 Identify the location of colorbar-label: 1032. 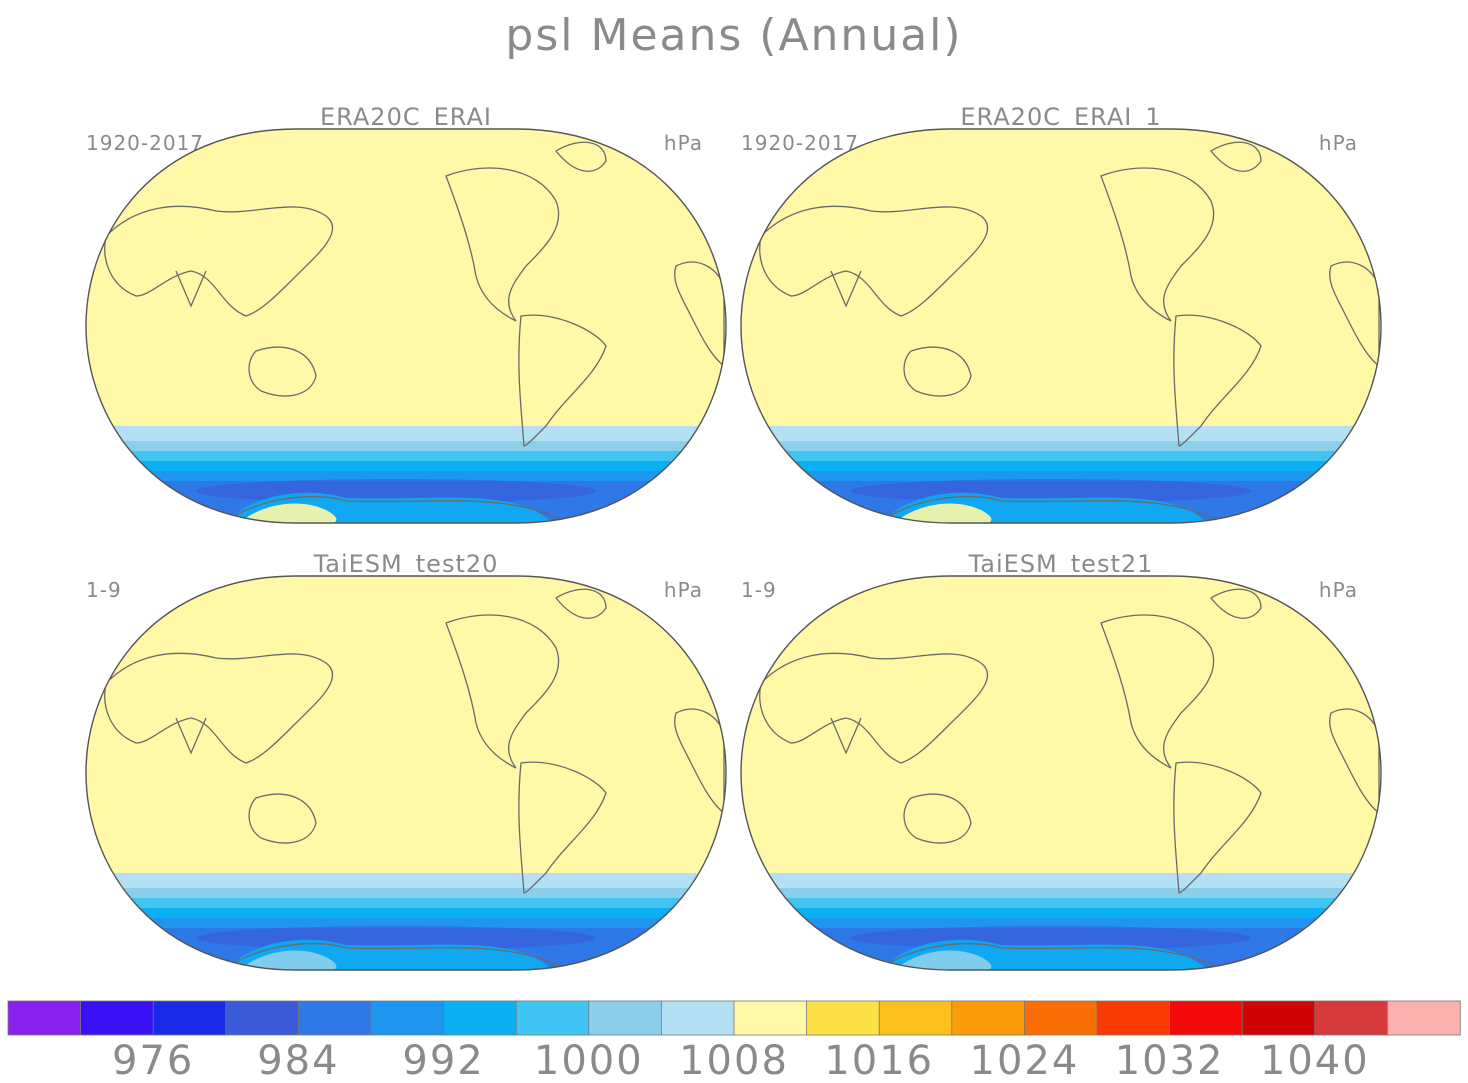
(1170, 1060).